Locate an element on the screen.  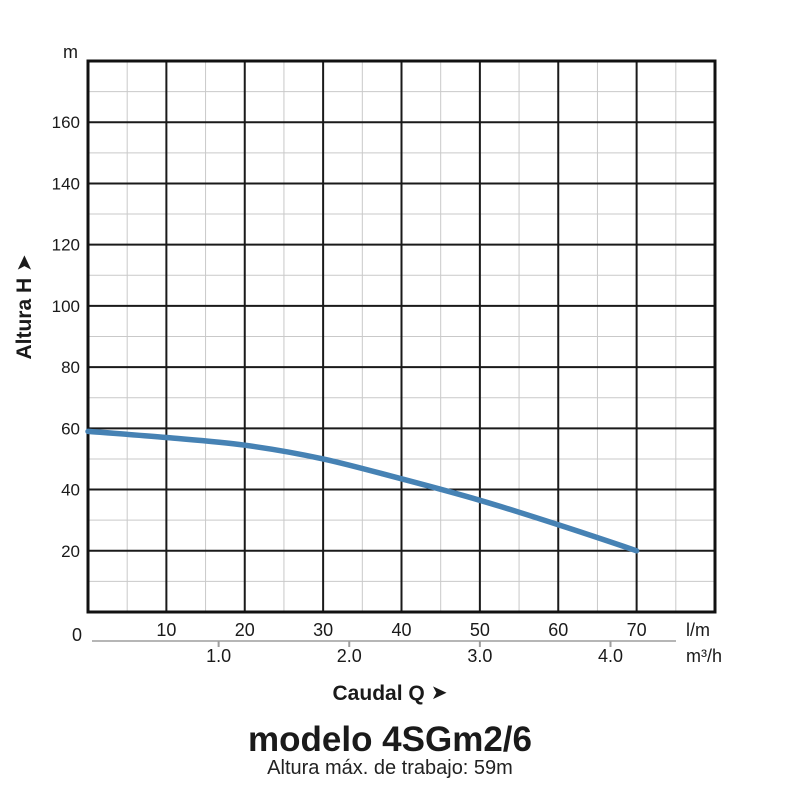
y-tick-label: 60 is located at coordinates (70, 428).